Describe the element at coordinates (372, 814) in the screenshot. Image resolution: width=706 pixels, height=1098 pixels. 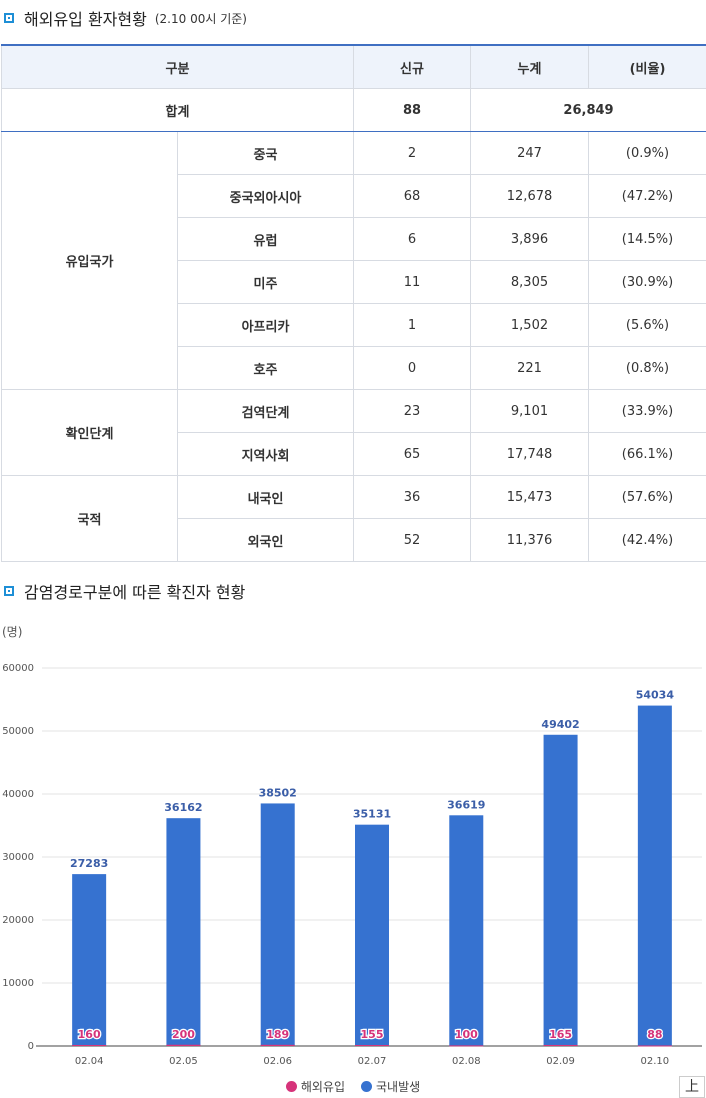
I see `bar-value-label-domestic: 35131` at that location.